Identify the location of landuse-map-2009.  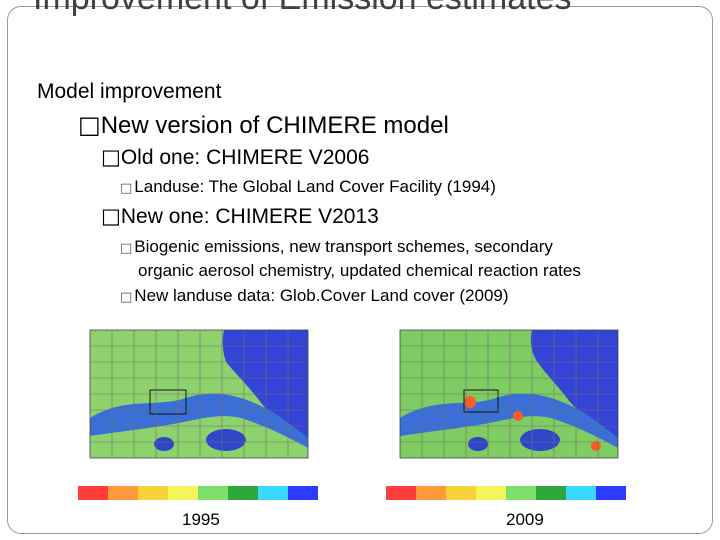
(506, 414).